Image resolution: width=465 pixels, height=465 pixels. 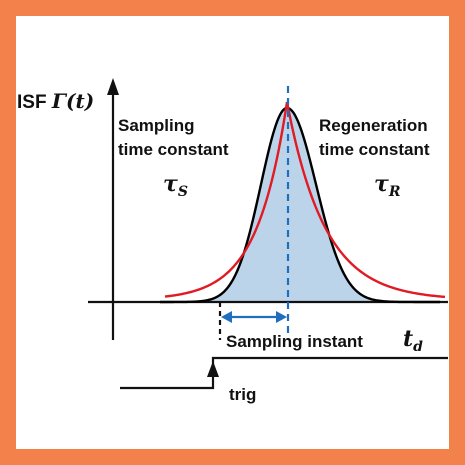 What do you see at coordinates (226, 317) in the screenshot?
I see `arrow-head-left` at bounding box center [226, 317].